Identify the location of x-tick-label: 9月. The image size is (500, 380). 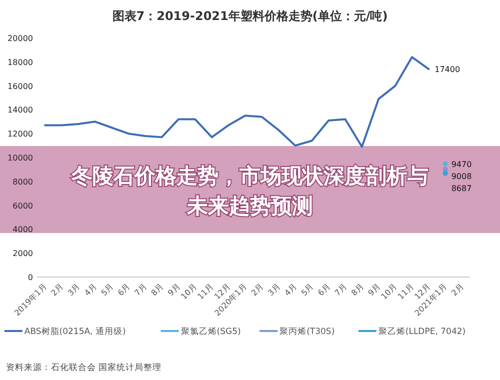
(174, 290).